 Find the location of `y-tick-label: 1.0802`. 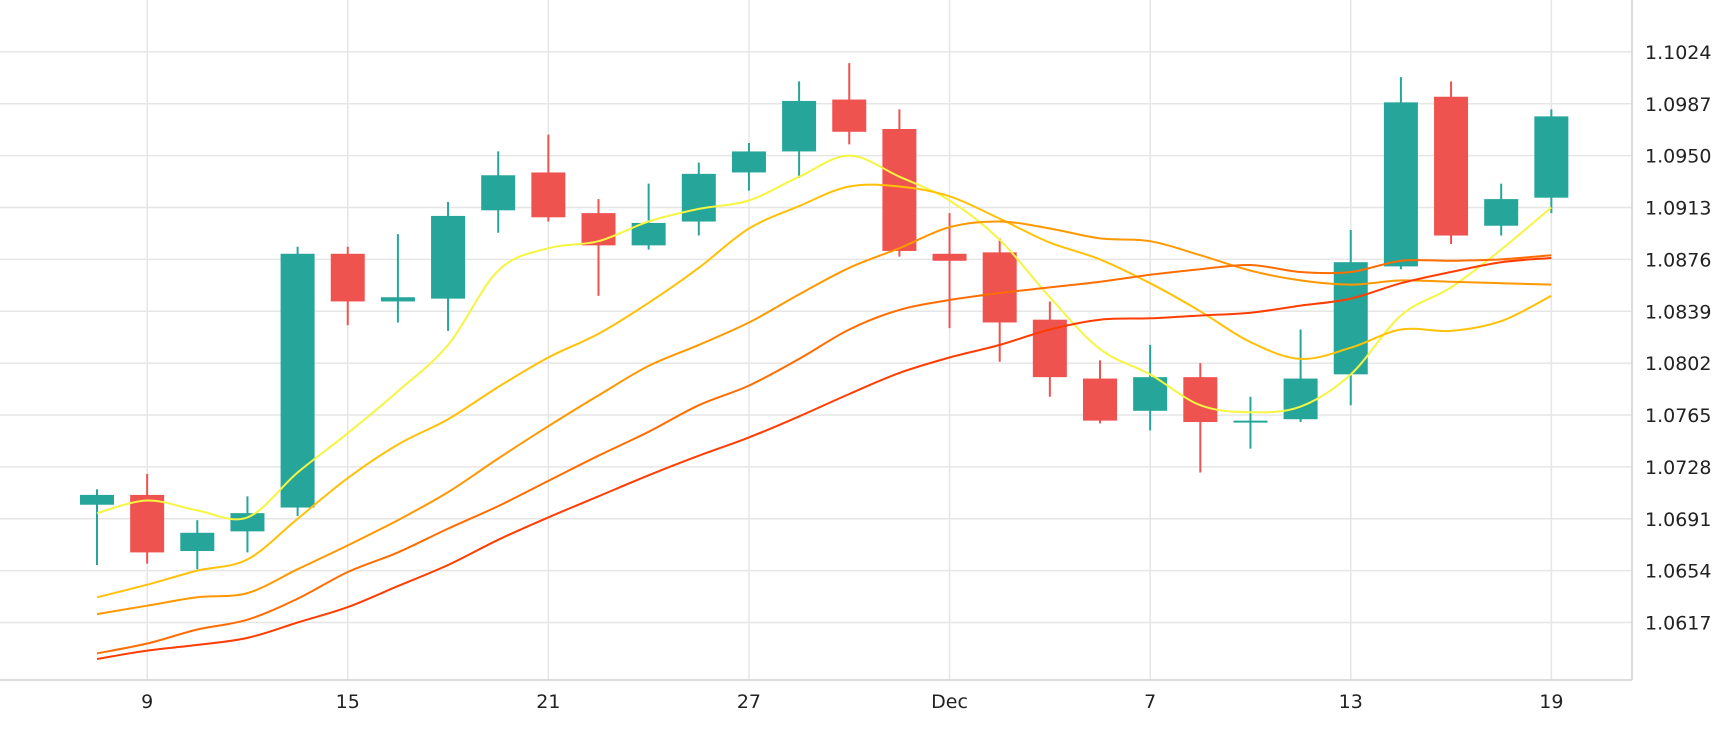

y-tick-label: 1.0802 is located at coordinates (1678, 364).